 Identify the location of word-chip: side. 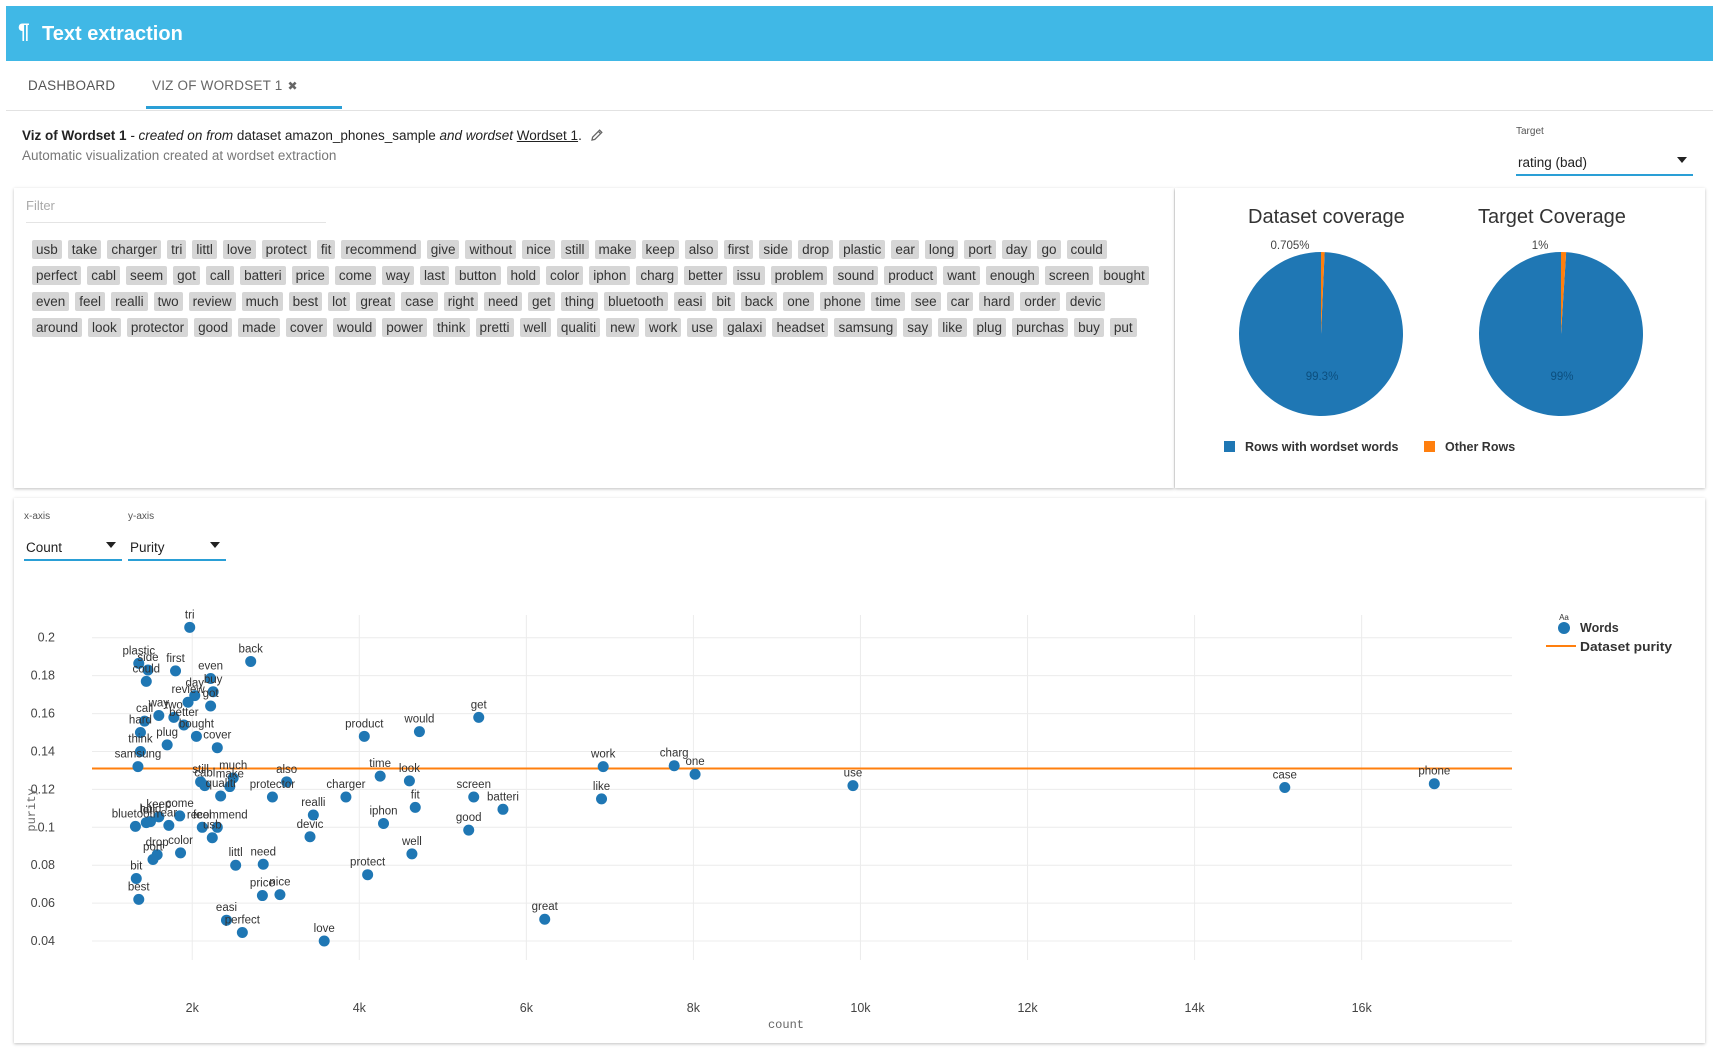
(776, 249).